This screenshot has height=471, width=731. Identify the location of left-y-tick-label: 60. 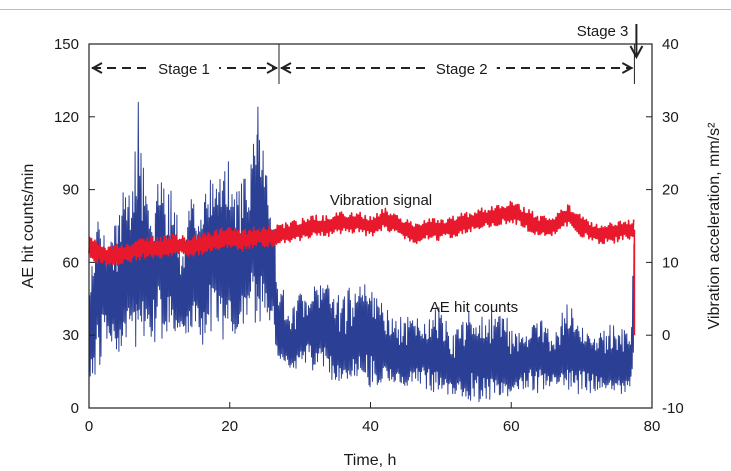
(70, 262).